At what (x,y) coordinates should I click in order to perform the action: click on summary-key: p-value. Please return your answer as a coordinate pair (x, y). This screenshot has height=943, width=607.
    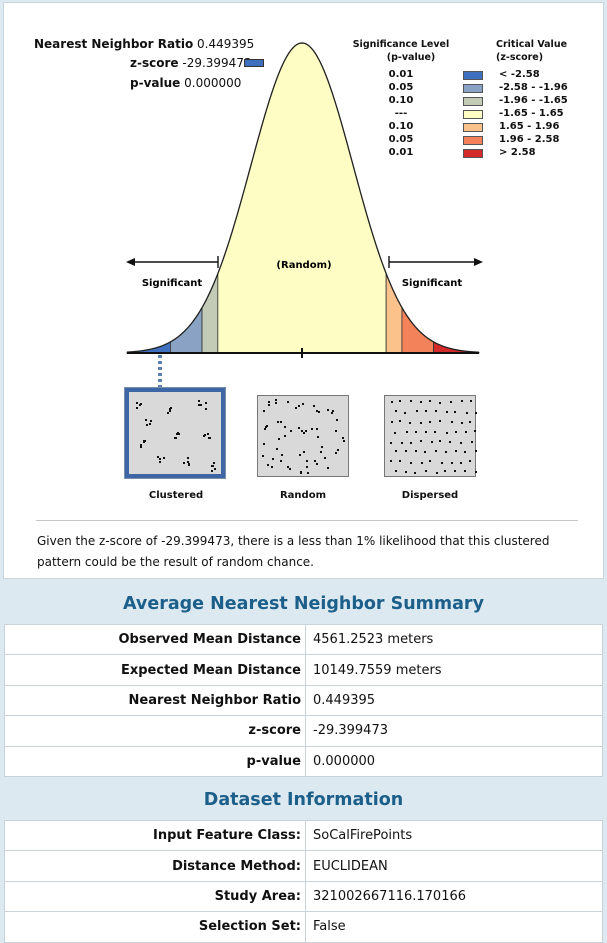
    Looking at the image, I should click on (155, 761).